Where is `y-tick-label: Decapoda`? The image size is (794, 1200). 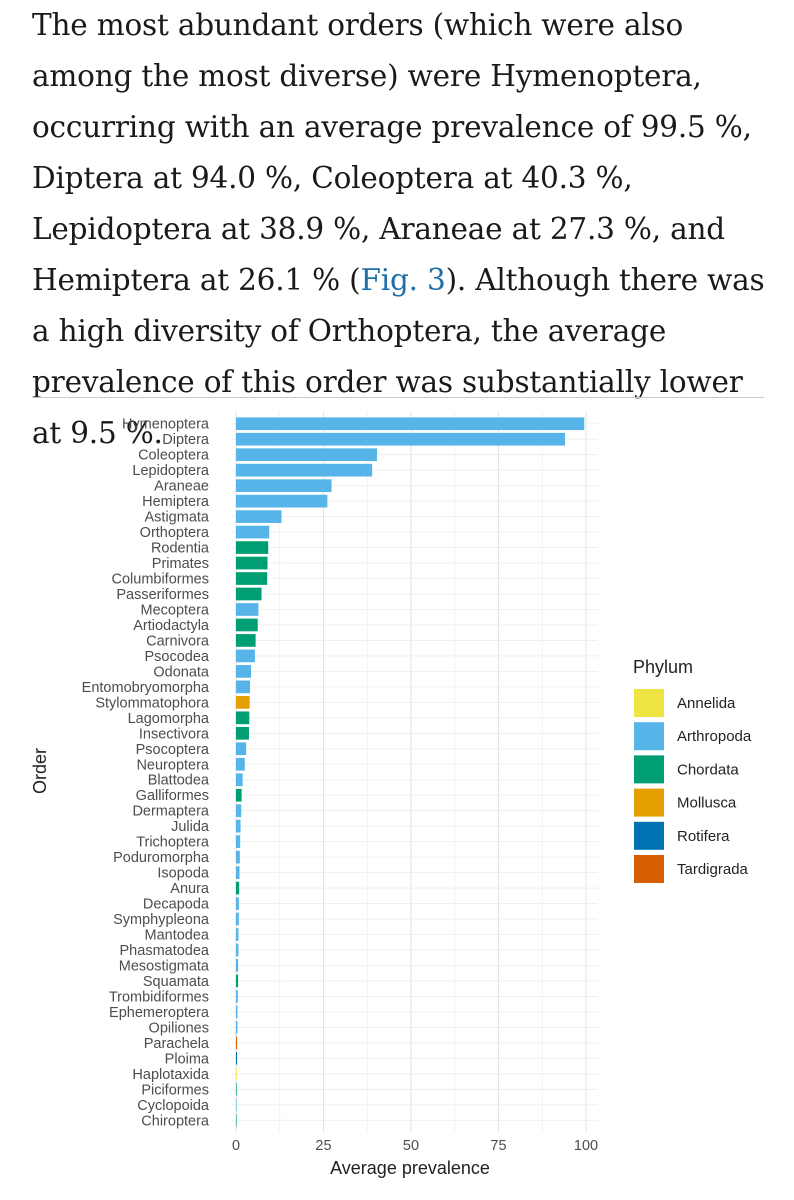
y-tick-label: Decapoda is located at coordinates (176, 905).